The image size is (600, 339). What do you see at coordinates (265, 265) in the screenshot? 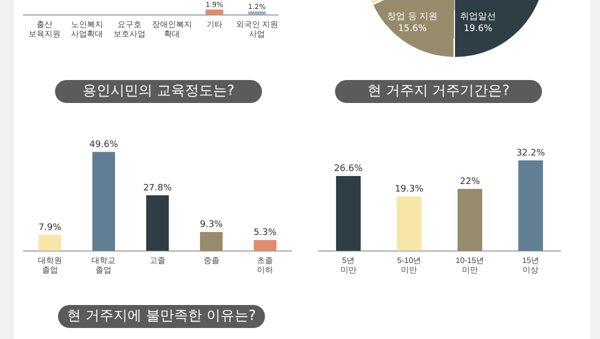
I see `x-tick-label: 초졸 이하` at bounding box center [265, 265].